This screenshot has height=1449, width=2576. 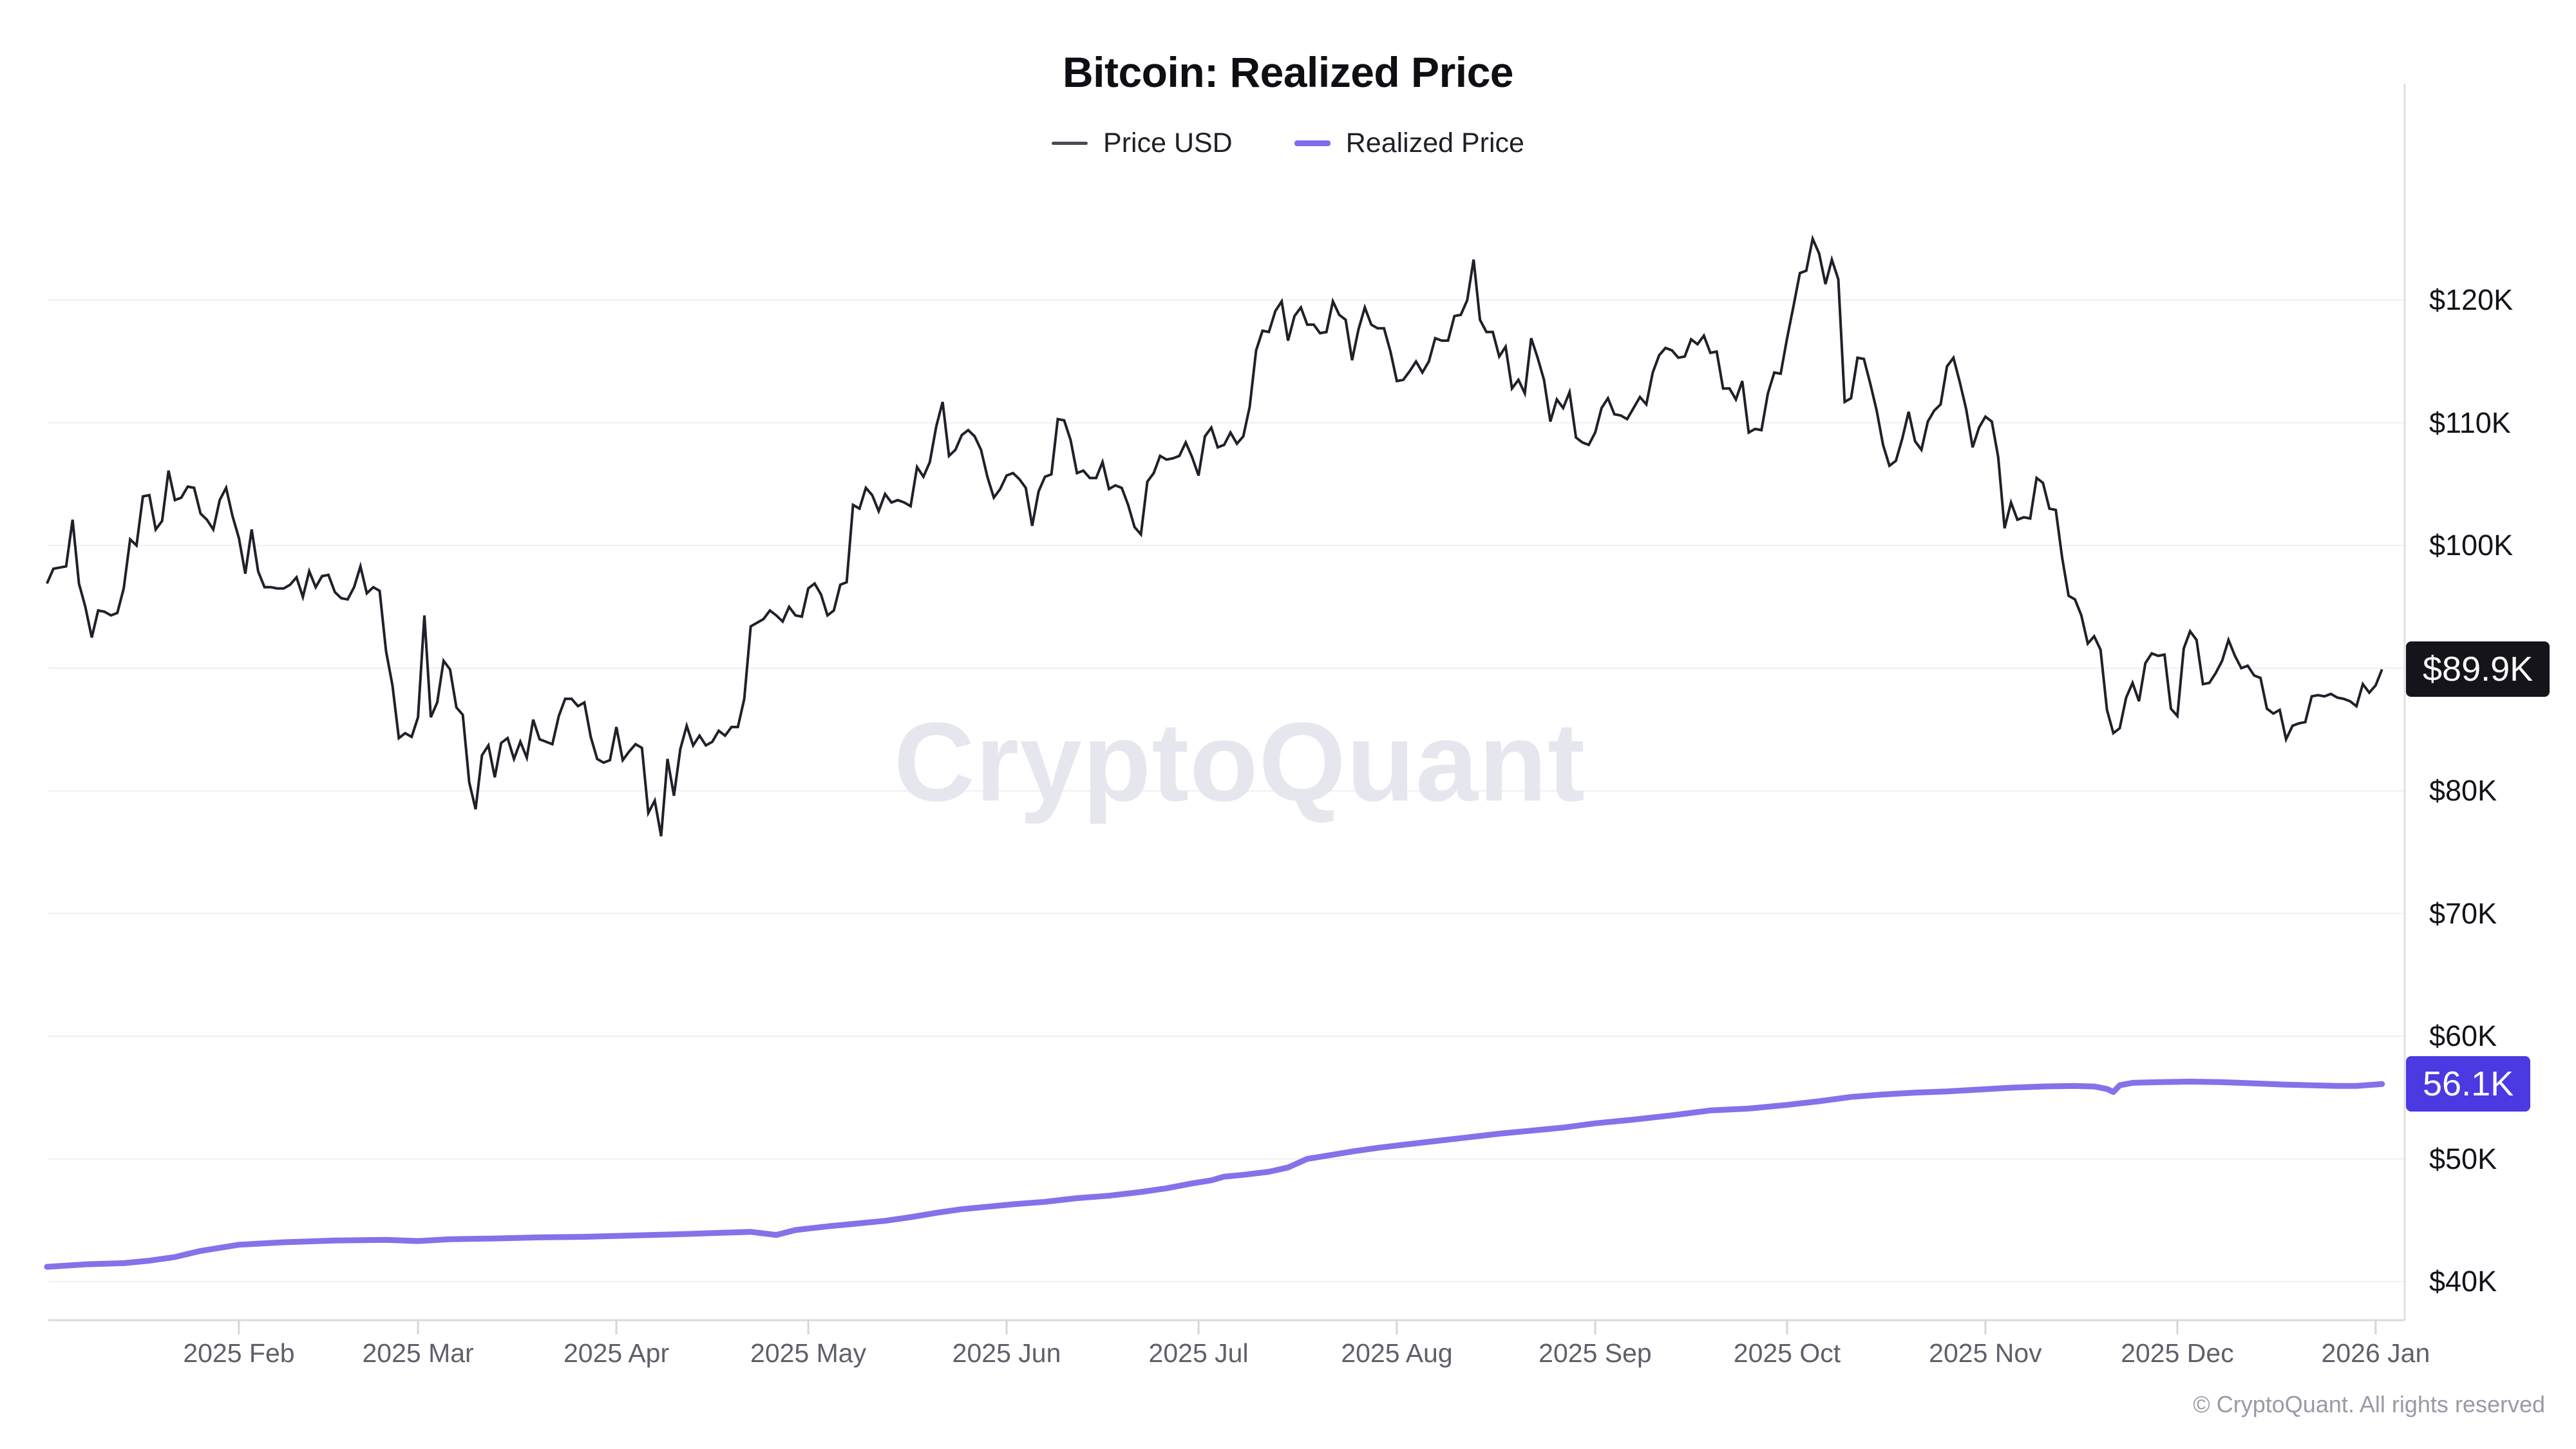 I want to click on realized-price-last-value-badge: 56.1K, so click(x=2468, y=1084).